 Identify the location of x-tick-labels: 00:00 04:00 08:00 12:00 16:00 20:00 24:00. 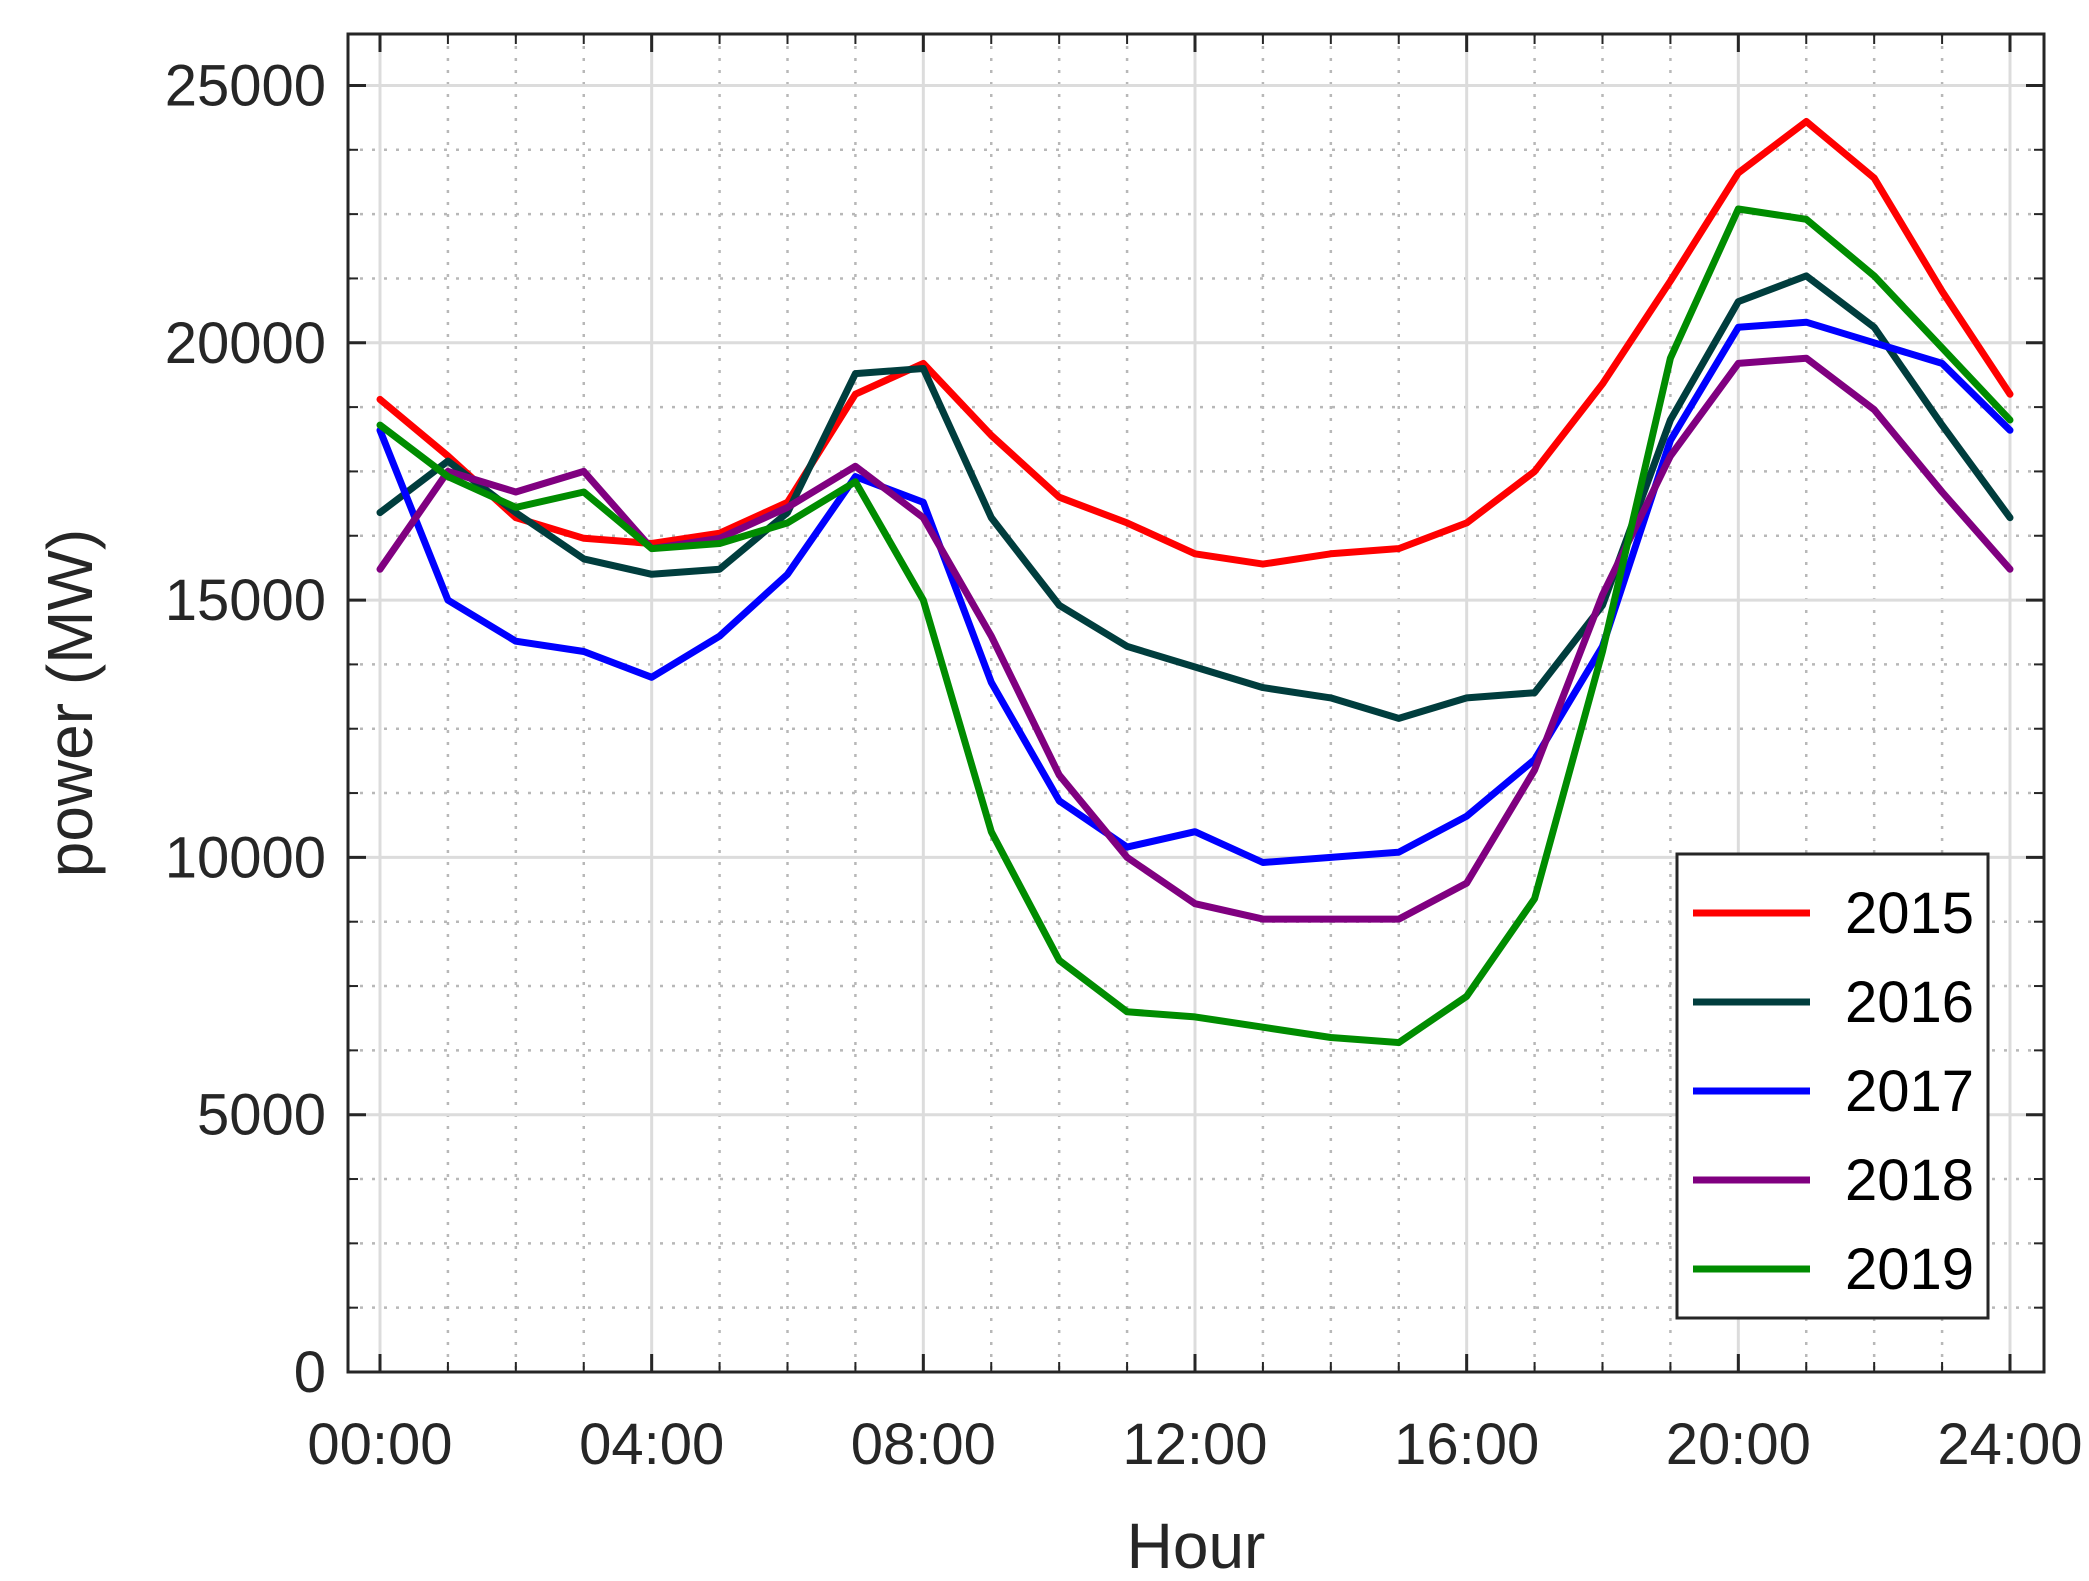
(1194, 1444).